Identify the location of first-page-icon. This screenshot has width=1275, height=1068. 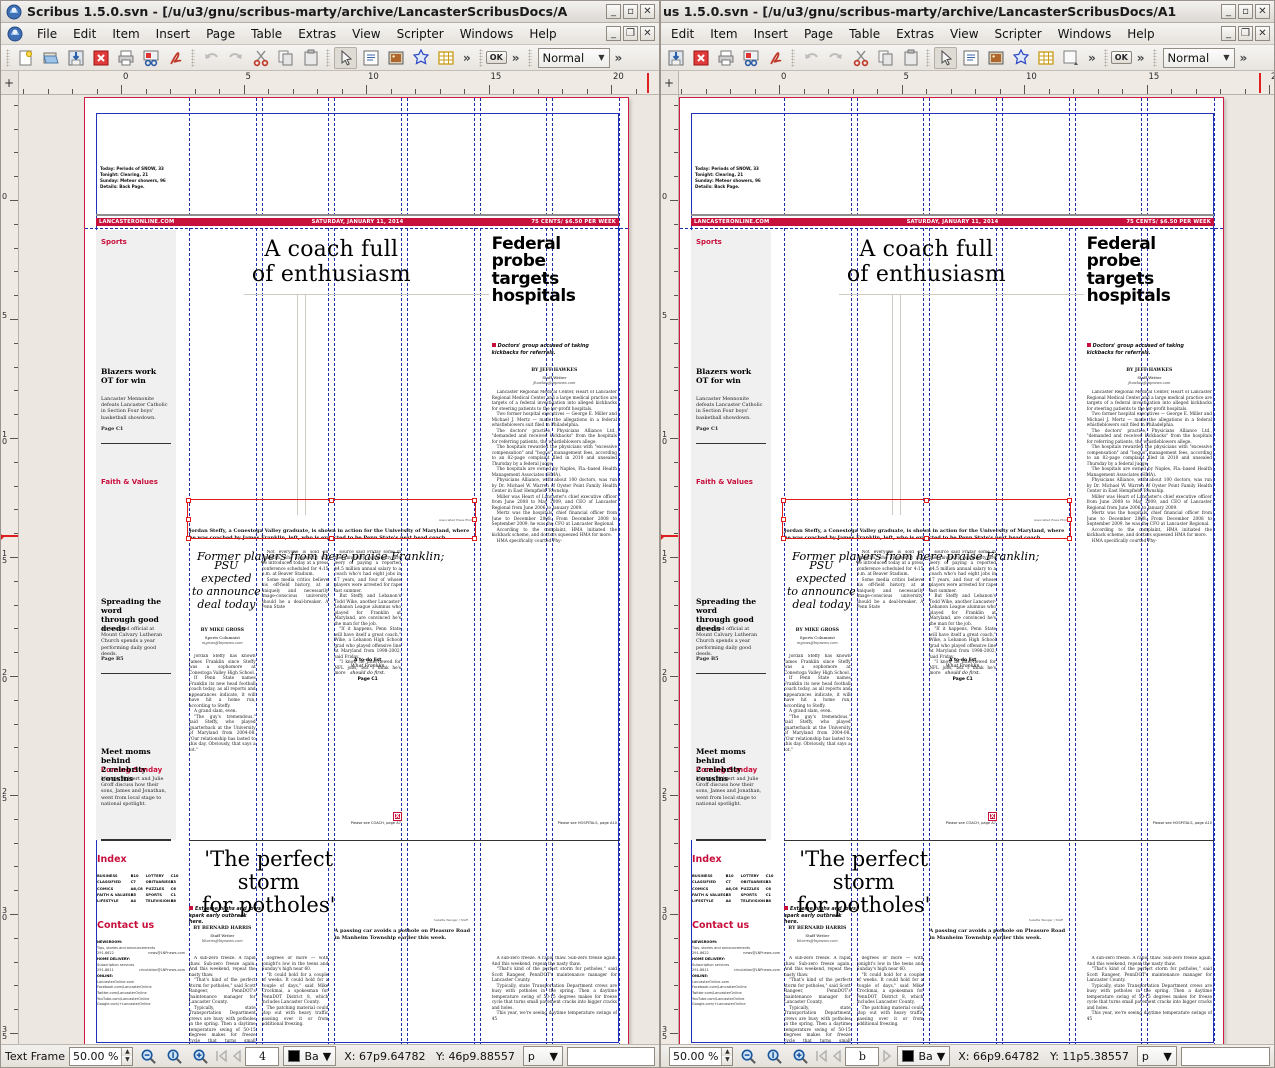
(822, 1056).